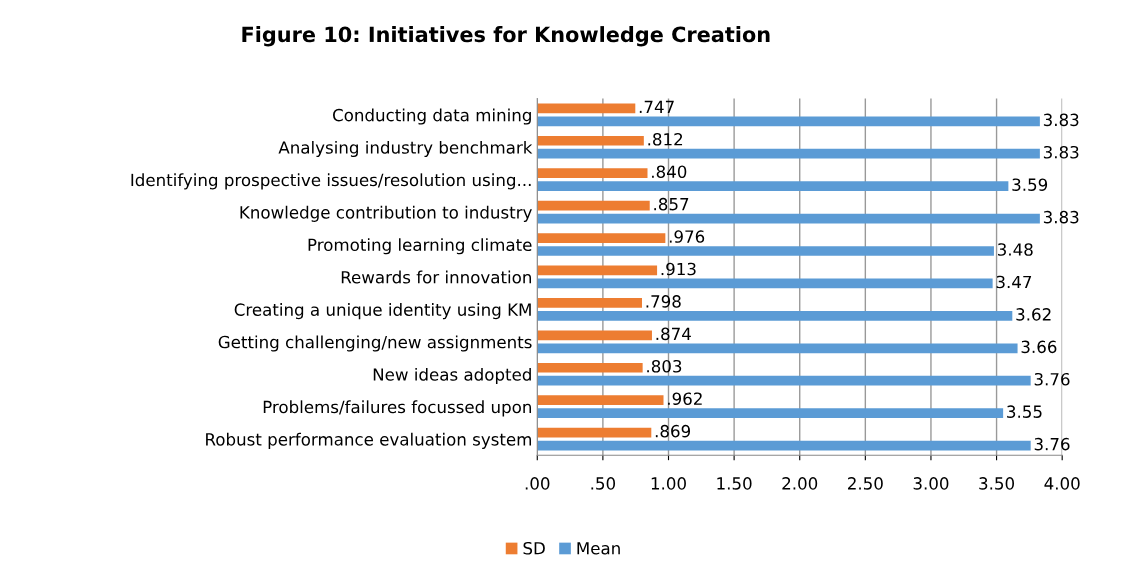  What do you see at coordinates (656, 106) in the screenshot?
I see `data-label: .747` at bounding box center [656, 106].